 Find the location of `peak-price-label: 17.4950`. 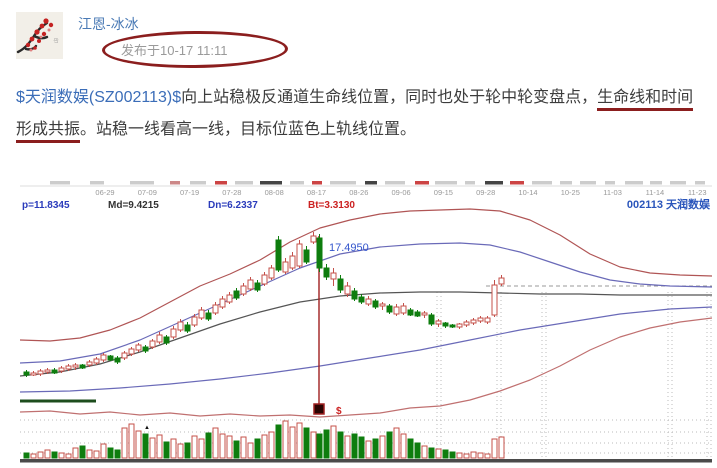

peak-price-label: 17.4950 is located at coordinates (349, 248).